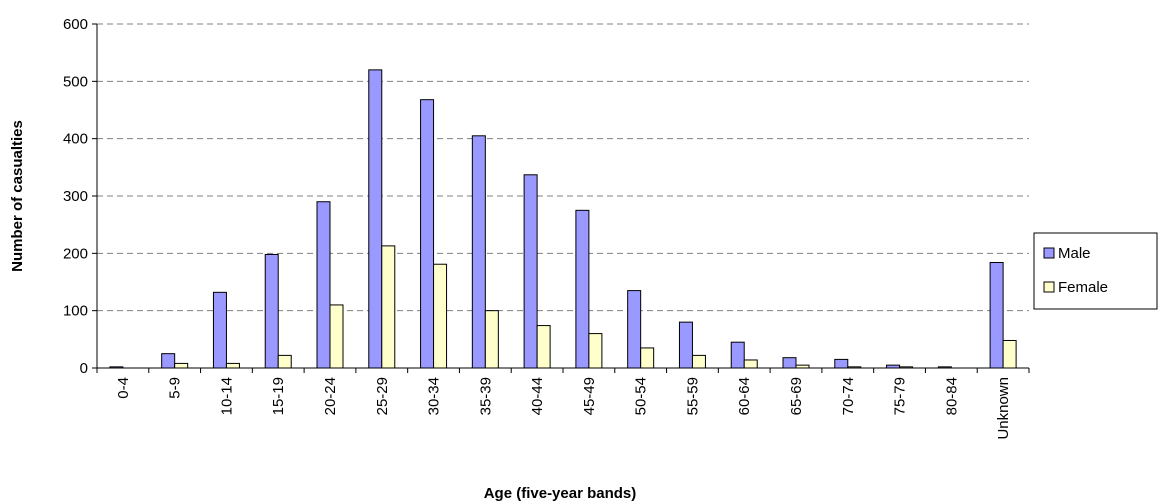 The height and width of the screenshot is (502, 1158). What do you see at coordinates (330, 396) in the screenshot?
I see `x-tick-label: 20-24` at bounding box center [330, 396].